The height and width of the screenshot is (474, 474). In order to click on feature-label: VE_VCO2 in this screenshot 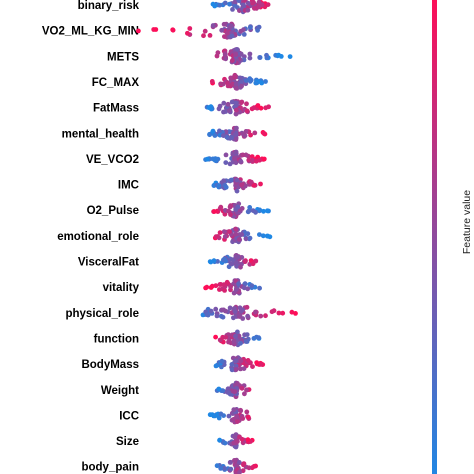, I will do `click(112, 160)`.